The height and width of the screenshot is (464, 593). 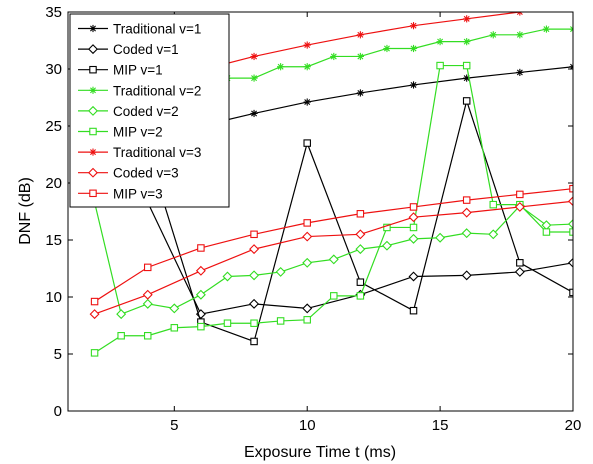 What do you see at coordinates (58, 411) in the screenshot?
I see `y-tick-label: 0` at bounding box center [58, 411].